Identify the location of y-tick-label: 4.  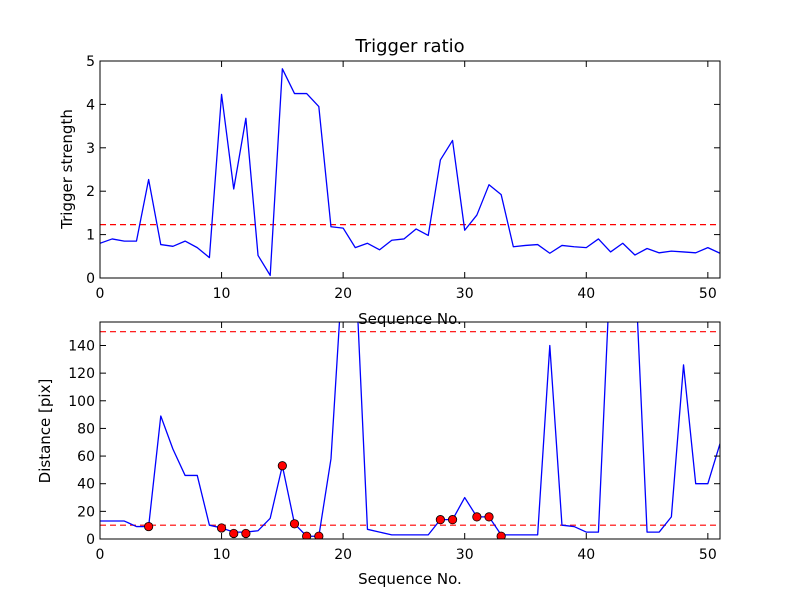
(90, 105).